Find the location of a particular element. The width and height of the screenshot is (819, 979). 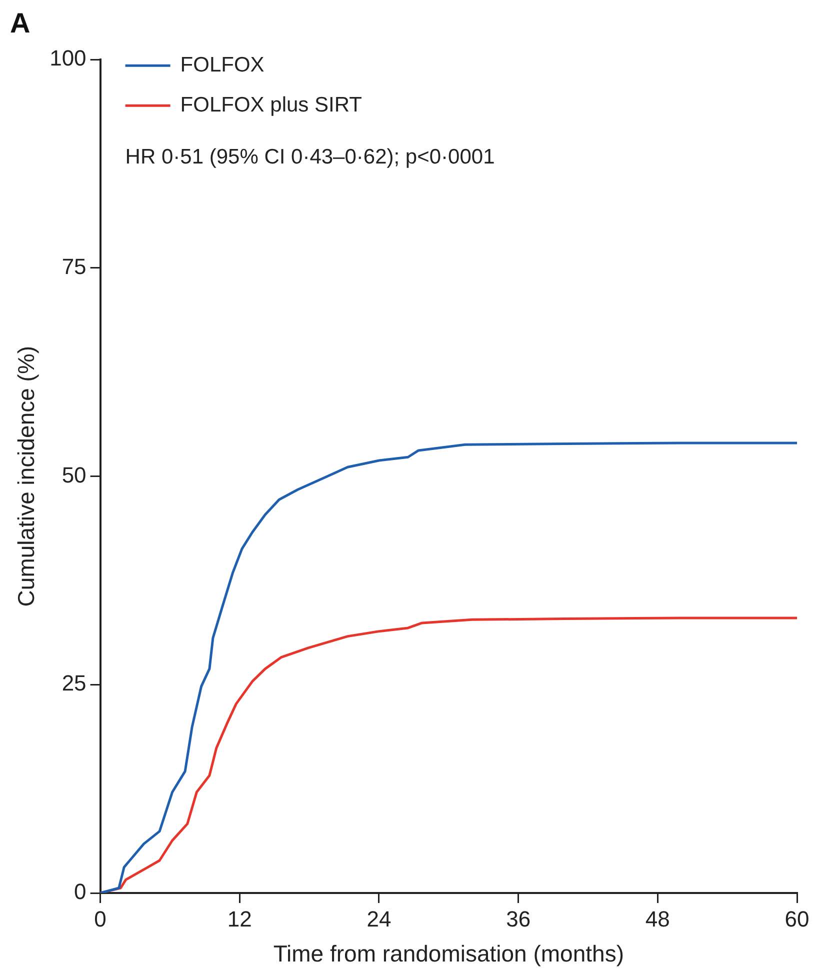

y-tick-label: 75 is located at coordinates (74, 267).